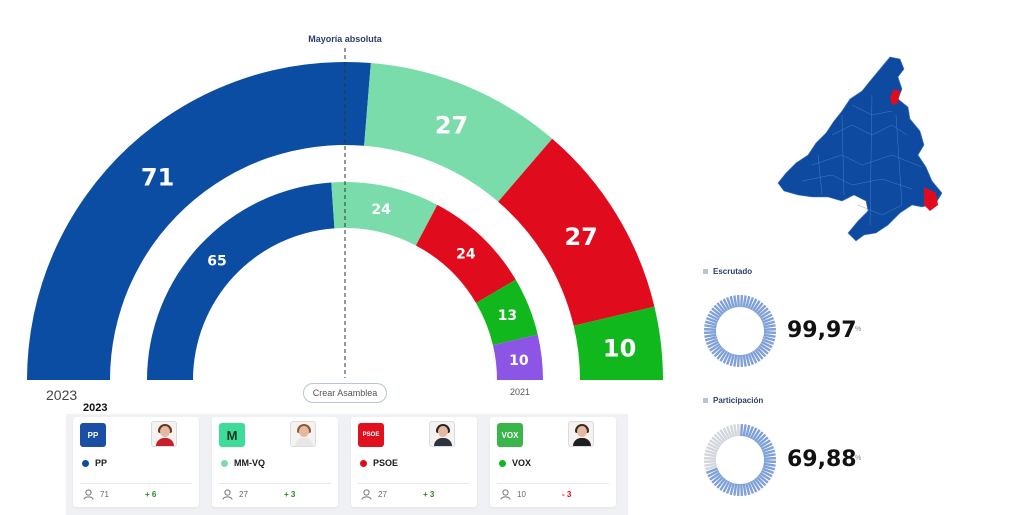 The height and width of the screenshot is (515, 1024). What do you see at coordinates (822, 330) in the screenshot?
I see `scrutiny-value: 99,97` at bounding box center [822, 330].